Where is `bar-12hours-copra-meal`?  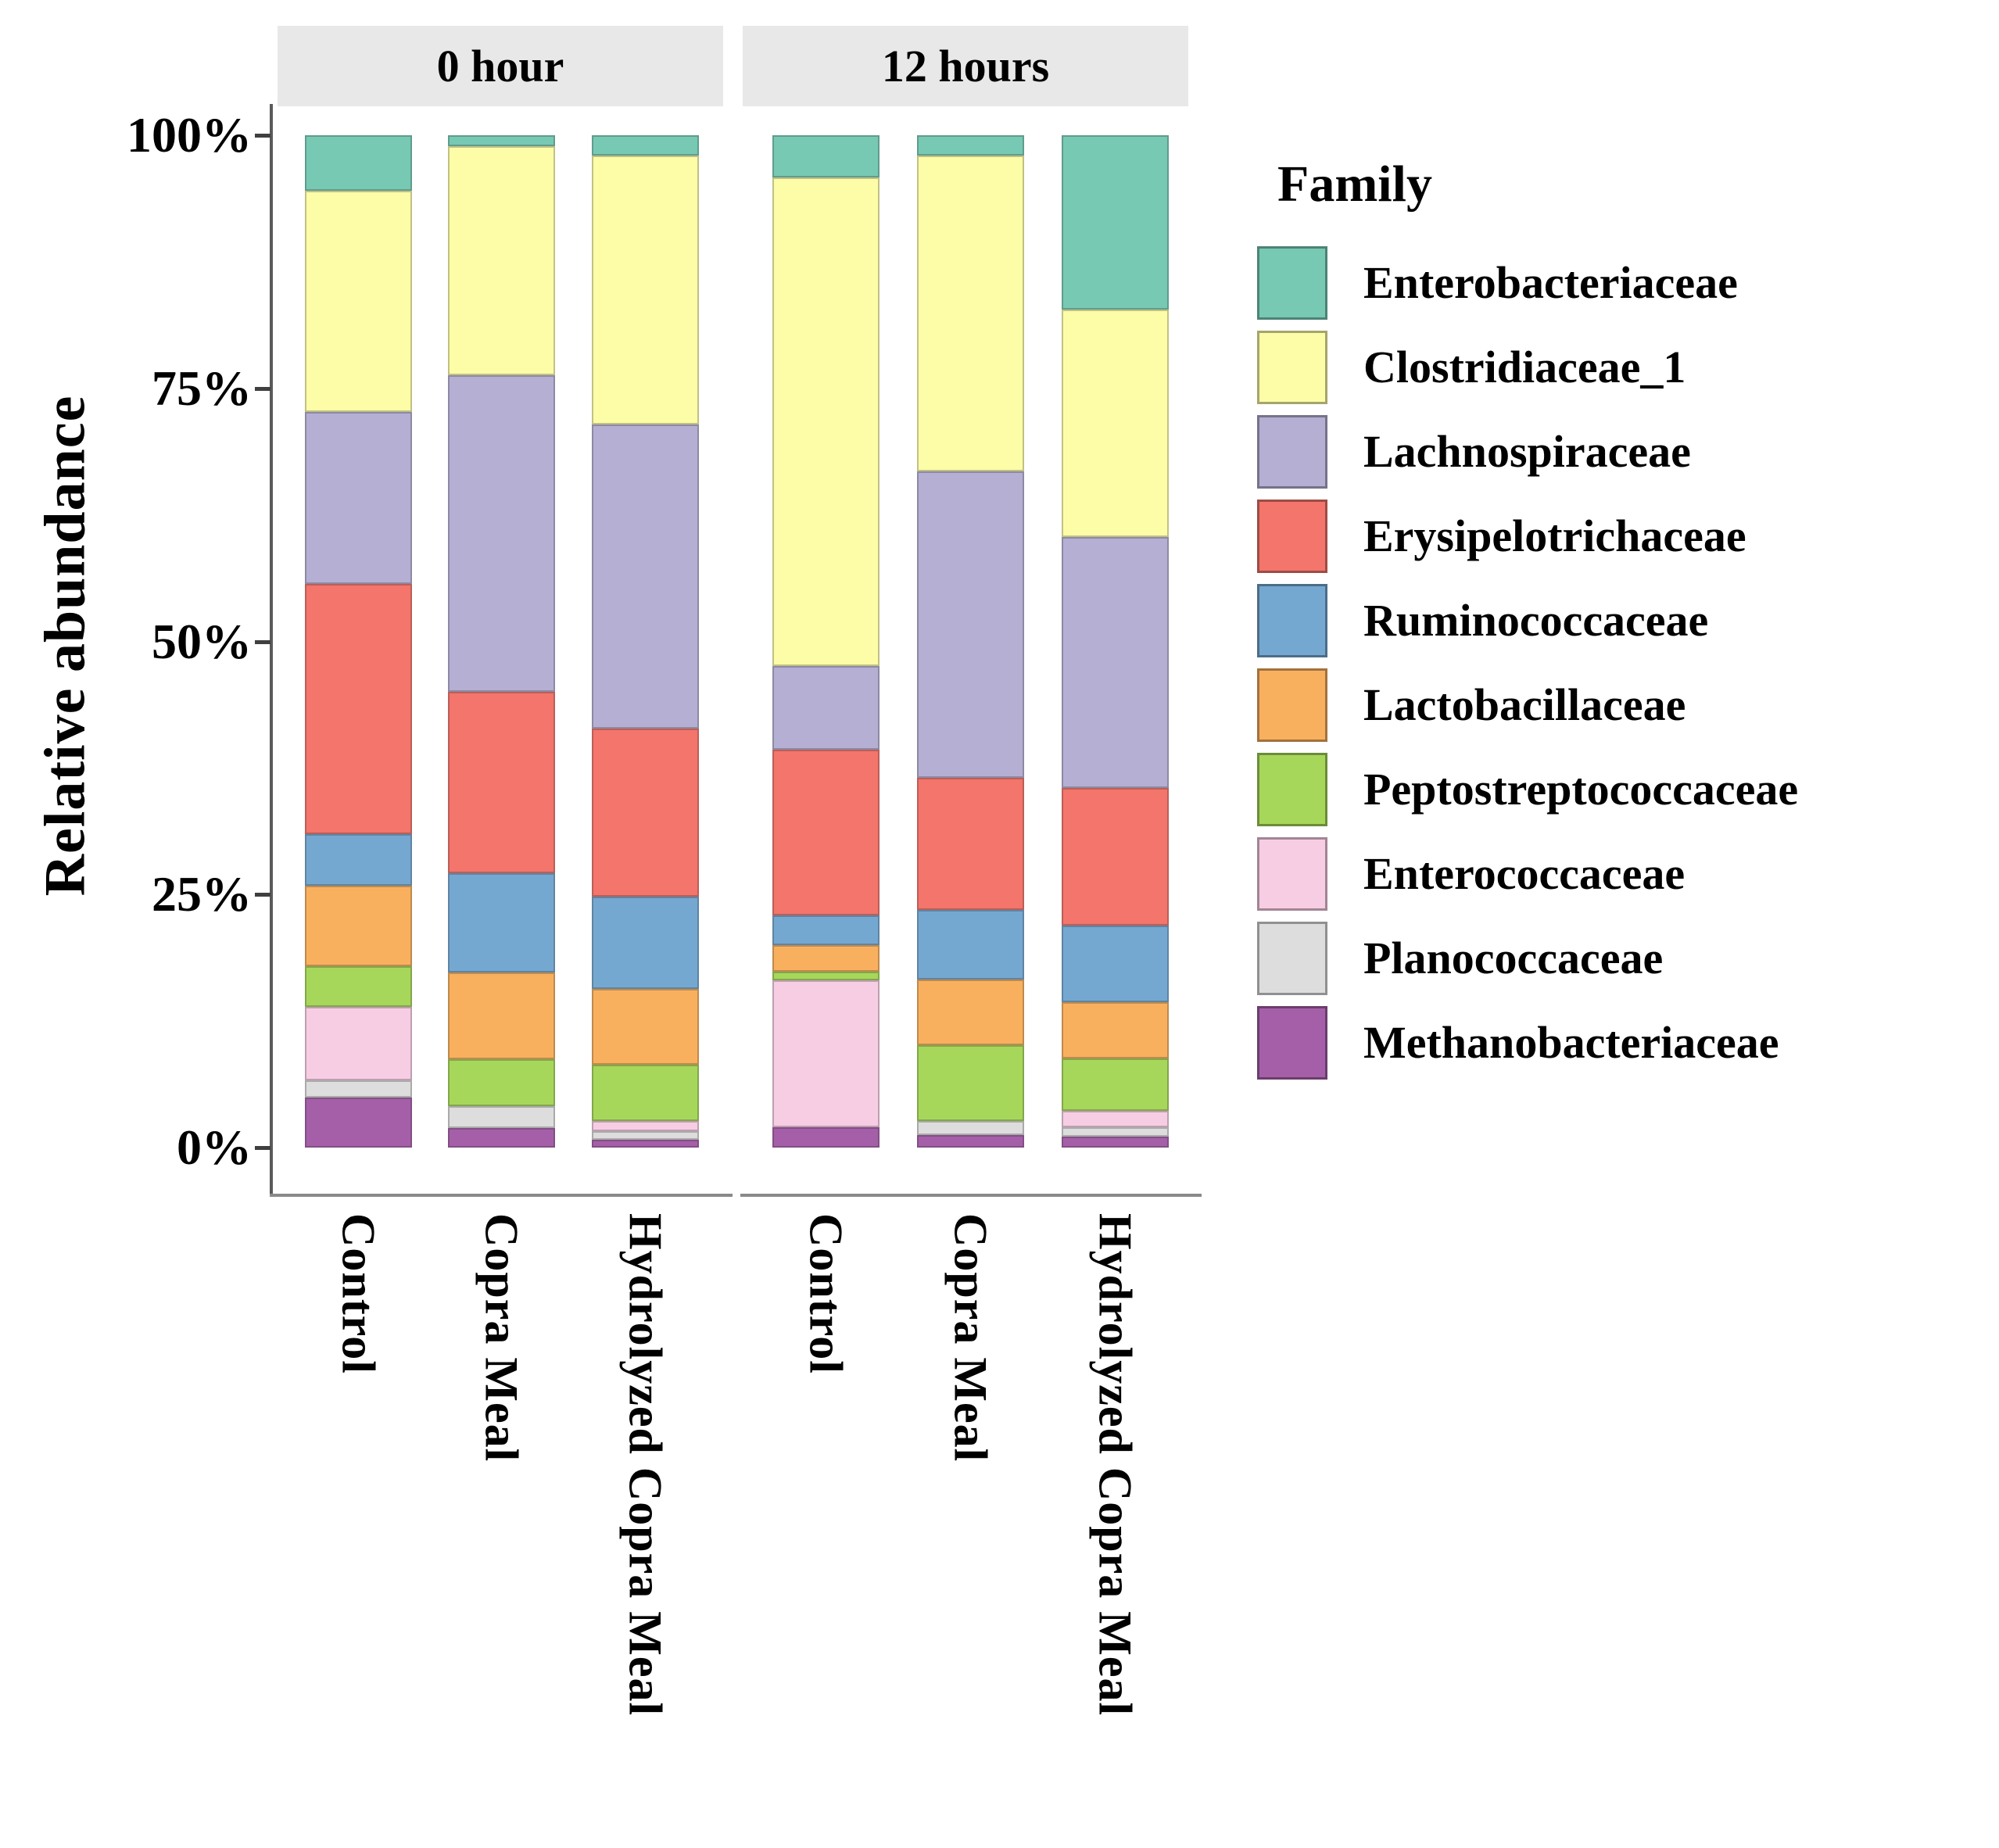
bar-12hours-copra-meal is located at coordinates (970, 641).